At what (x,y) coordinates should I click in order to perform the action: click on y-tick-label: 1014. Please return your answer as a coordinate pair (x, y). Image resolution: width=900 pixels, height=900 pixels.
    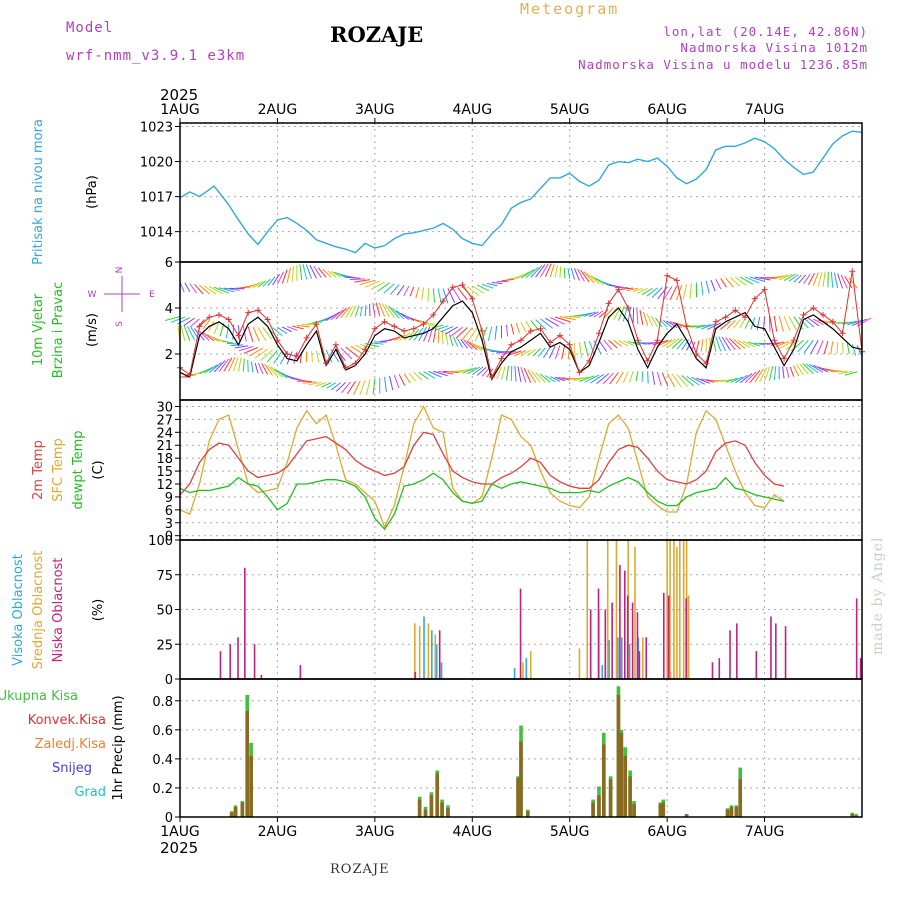
    Looking at the image, I should click on (156, 233).